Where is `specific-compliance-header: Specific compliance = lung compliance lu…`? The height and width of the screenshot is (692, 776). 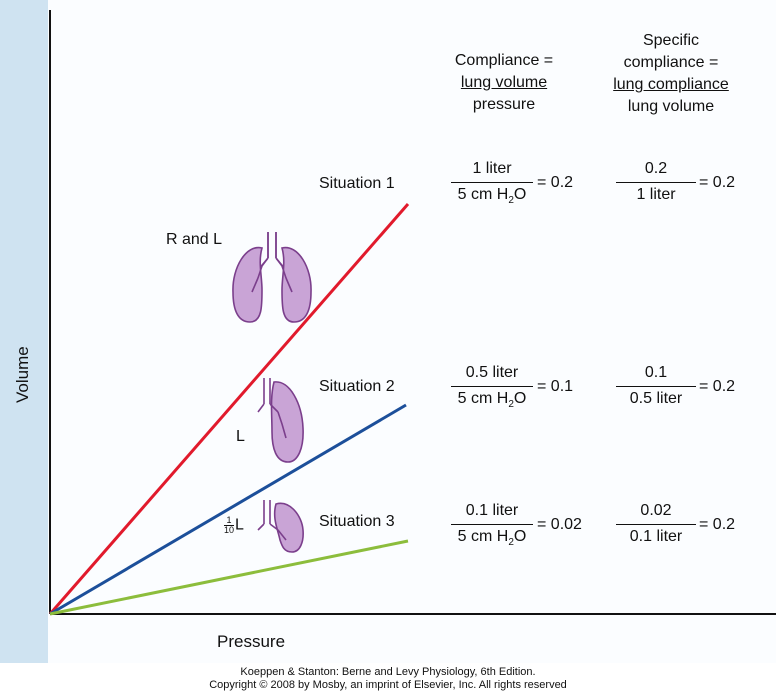
specific-compliance-header: Specific compliance = lung compliance lu… is located at coordinates (671, 74).